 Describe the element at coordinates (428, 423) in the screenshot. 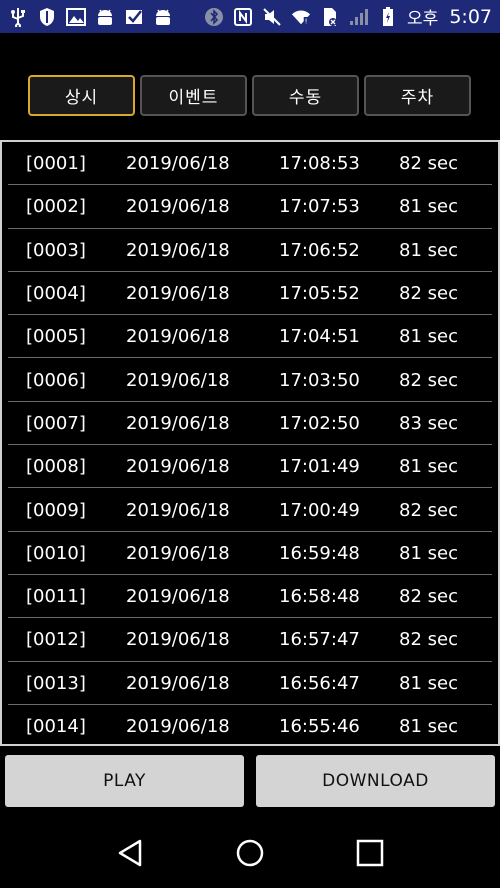

I see `record-duration: 83 sec` at that location.